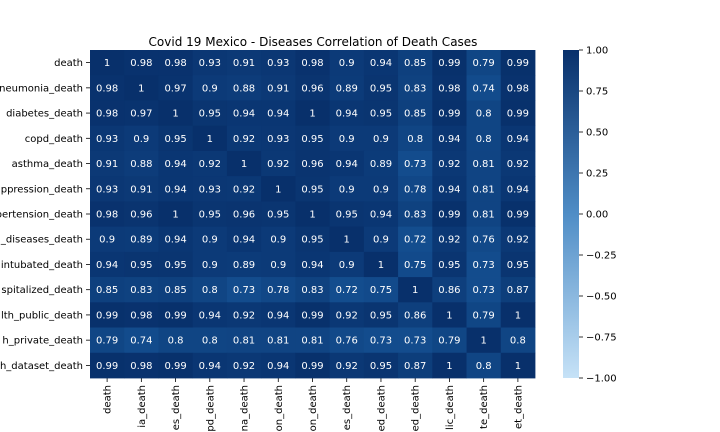 This screenshot has height=432, width=720. I want to click on row-label: ppression_death, so click(42, 189).